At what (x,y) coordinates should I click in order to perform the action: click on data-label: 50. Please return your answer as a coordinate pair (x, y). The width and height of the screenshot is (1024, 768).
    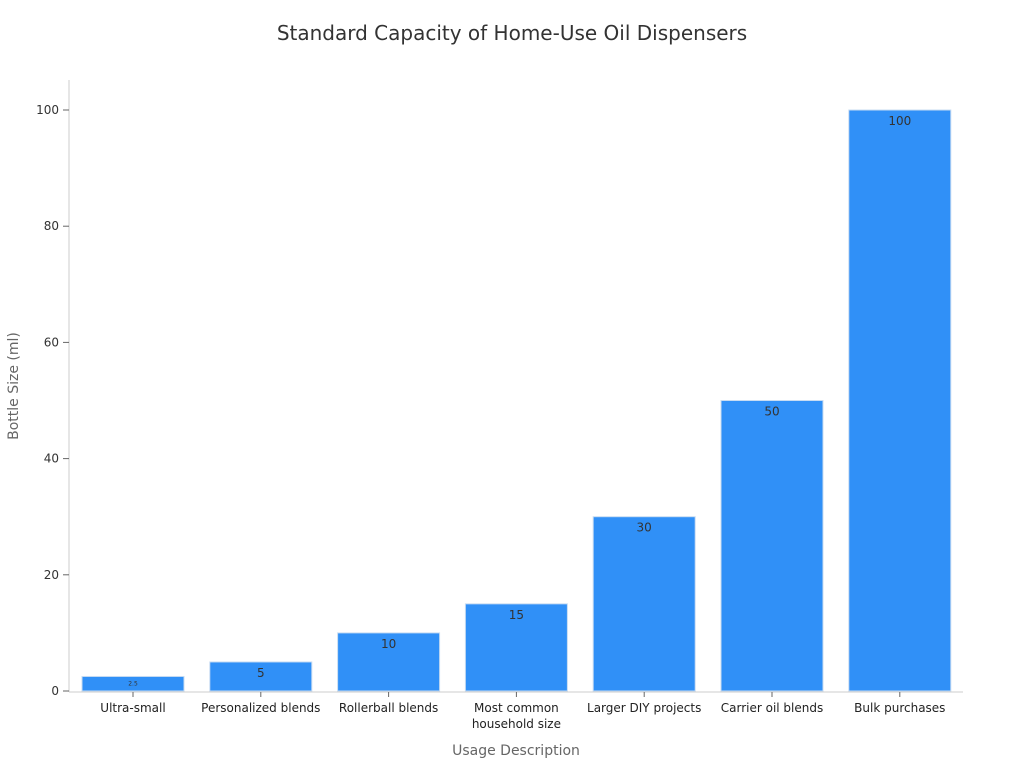
    Looking at the image, I should click on (771, 412).